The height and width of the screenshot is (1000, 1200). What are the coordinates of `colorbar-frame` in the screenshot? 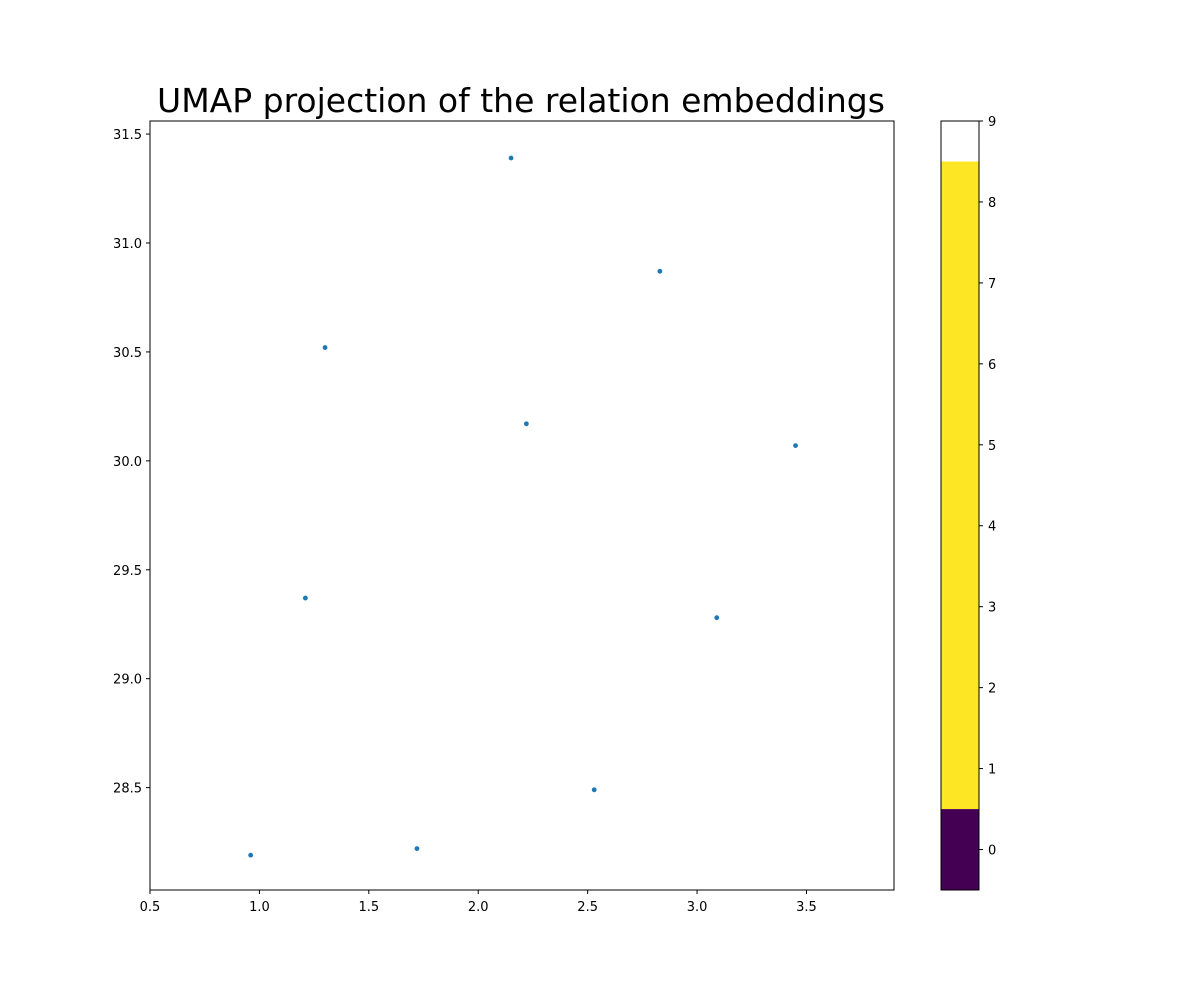 It's located at (960, 505).